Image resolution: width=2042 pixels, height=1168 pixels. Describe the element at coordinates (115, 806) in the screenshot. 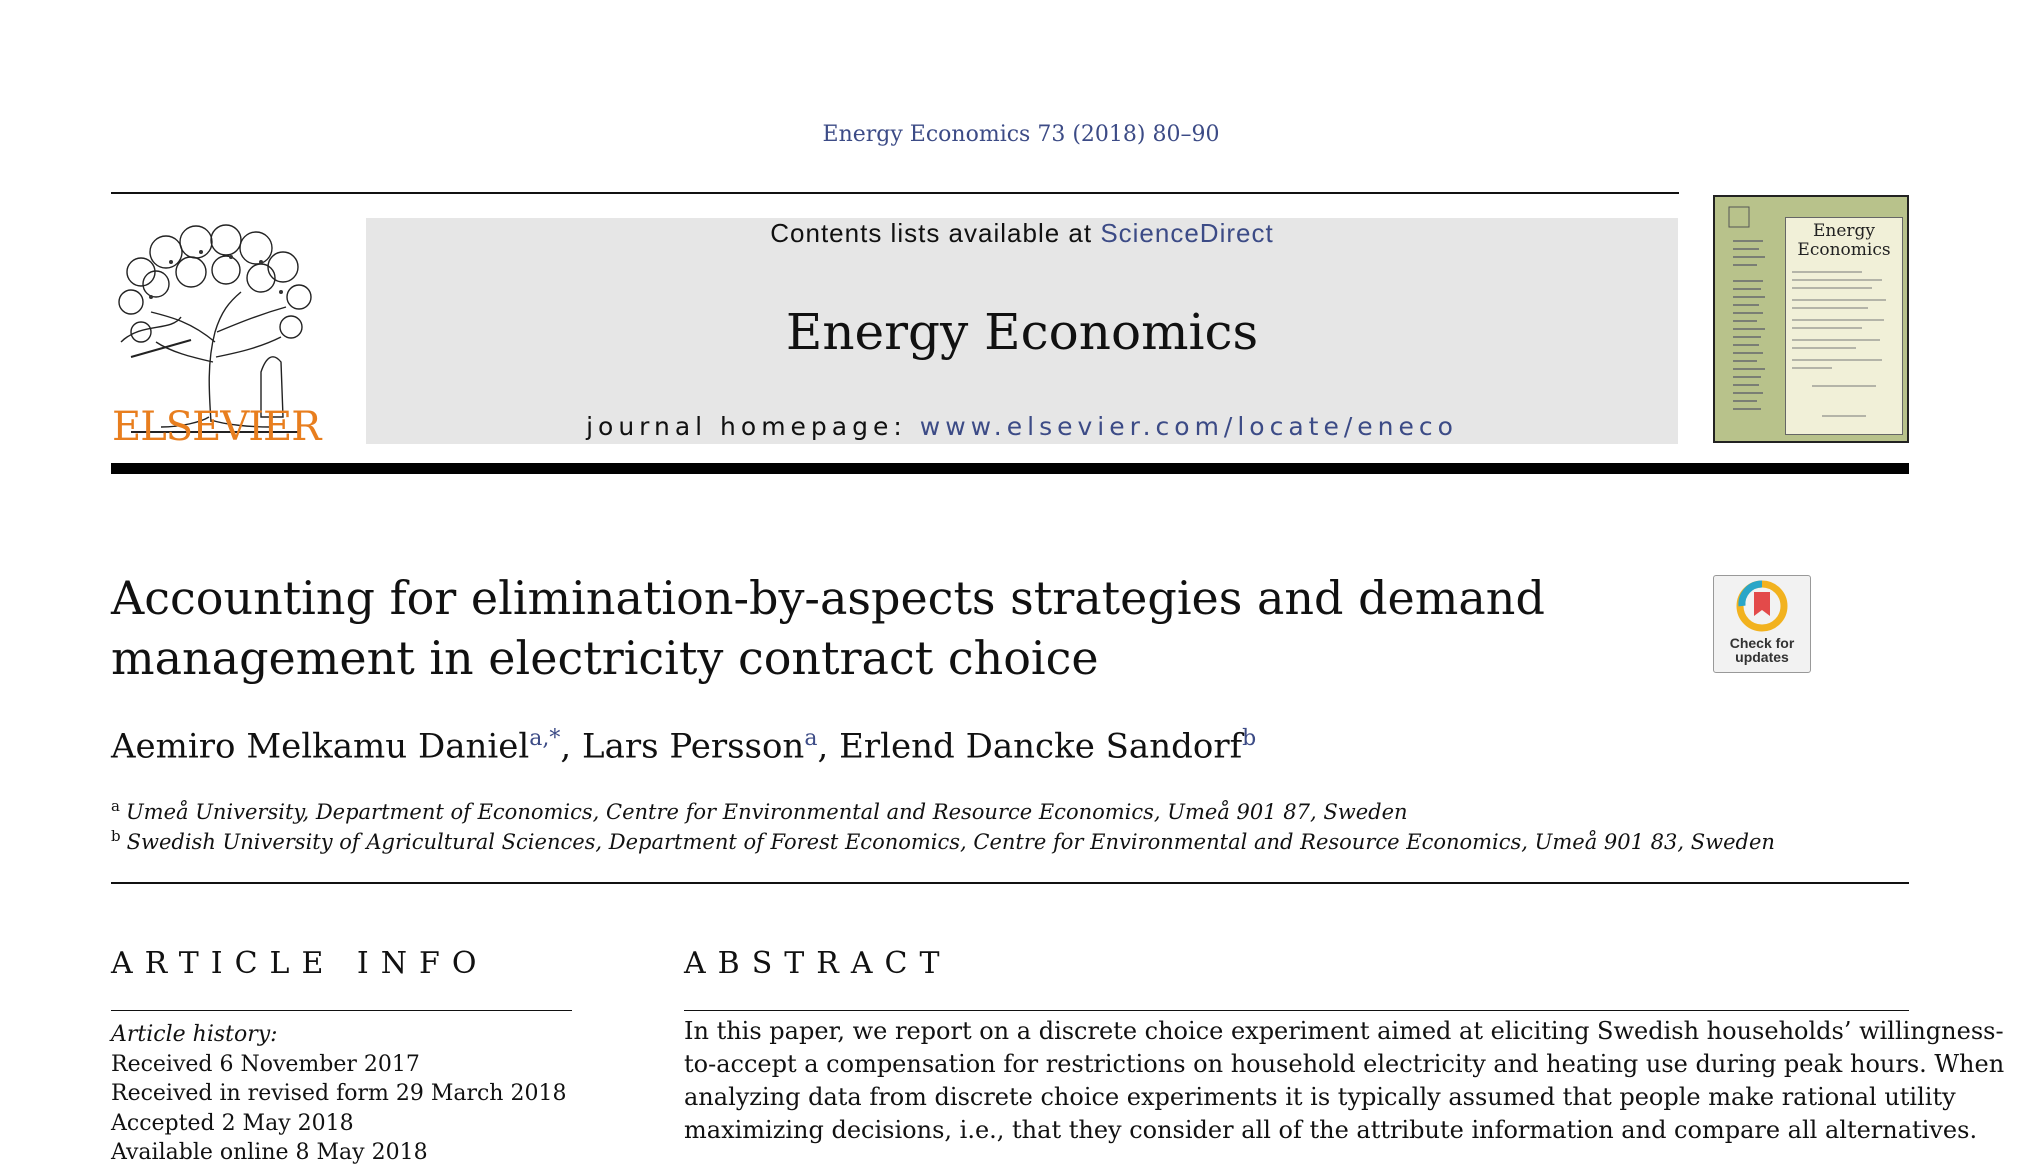

I see `affiliation-mark: a` at that location.